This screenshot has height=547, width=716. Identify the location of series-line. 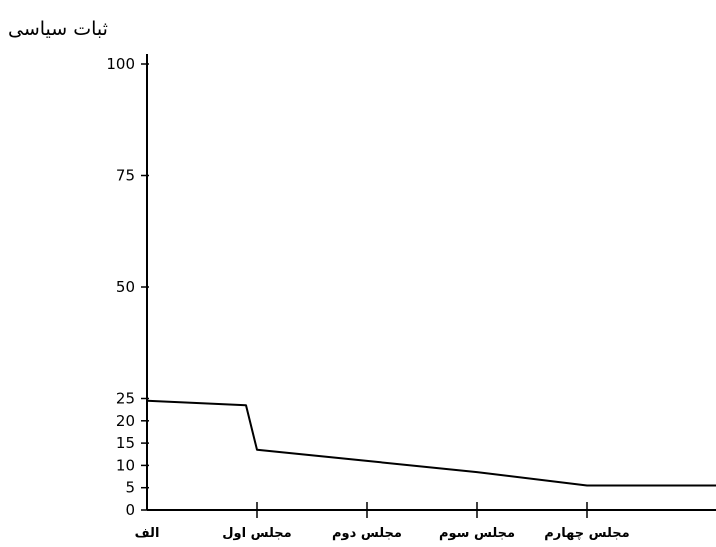
(431, 443).